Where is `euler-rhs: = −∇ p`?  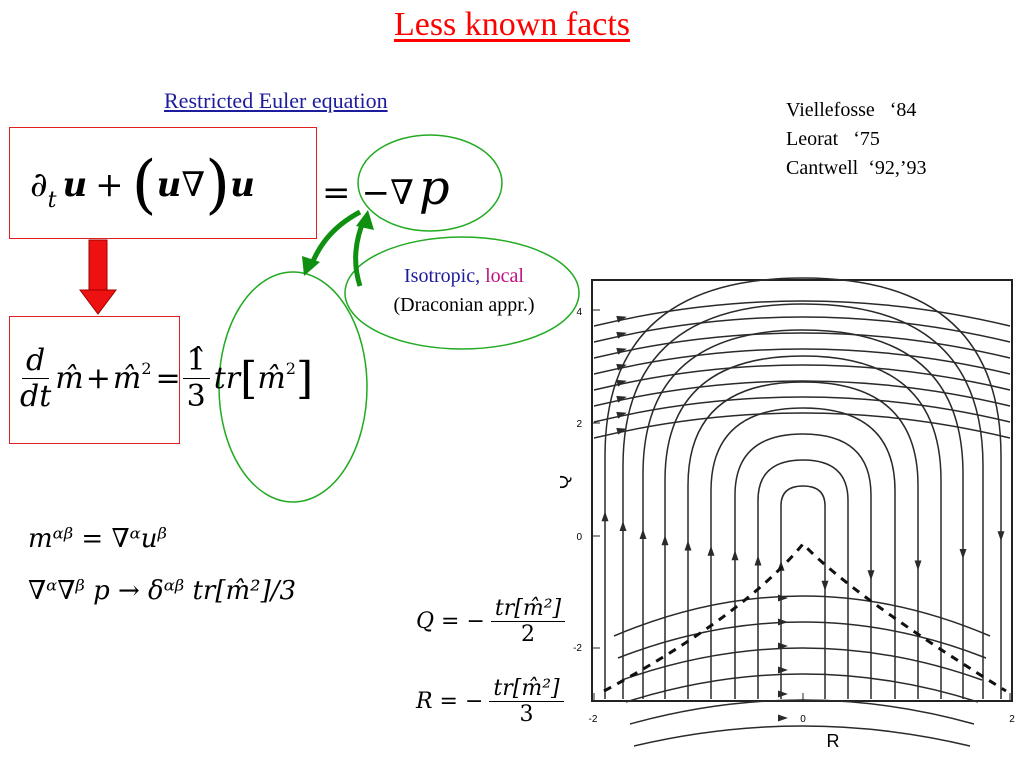 euler-rhs: = −∇ p is located at coordinates (386, 188).